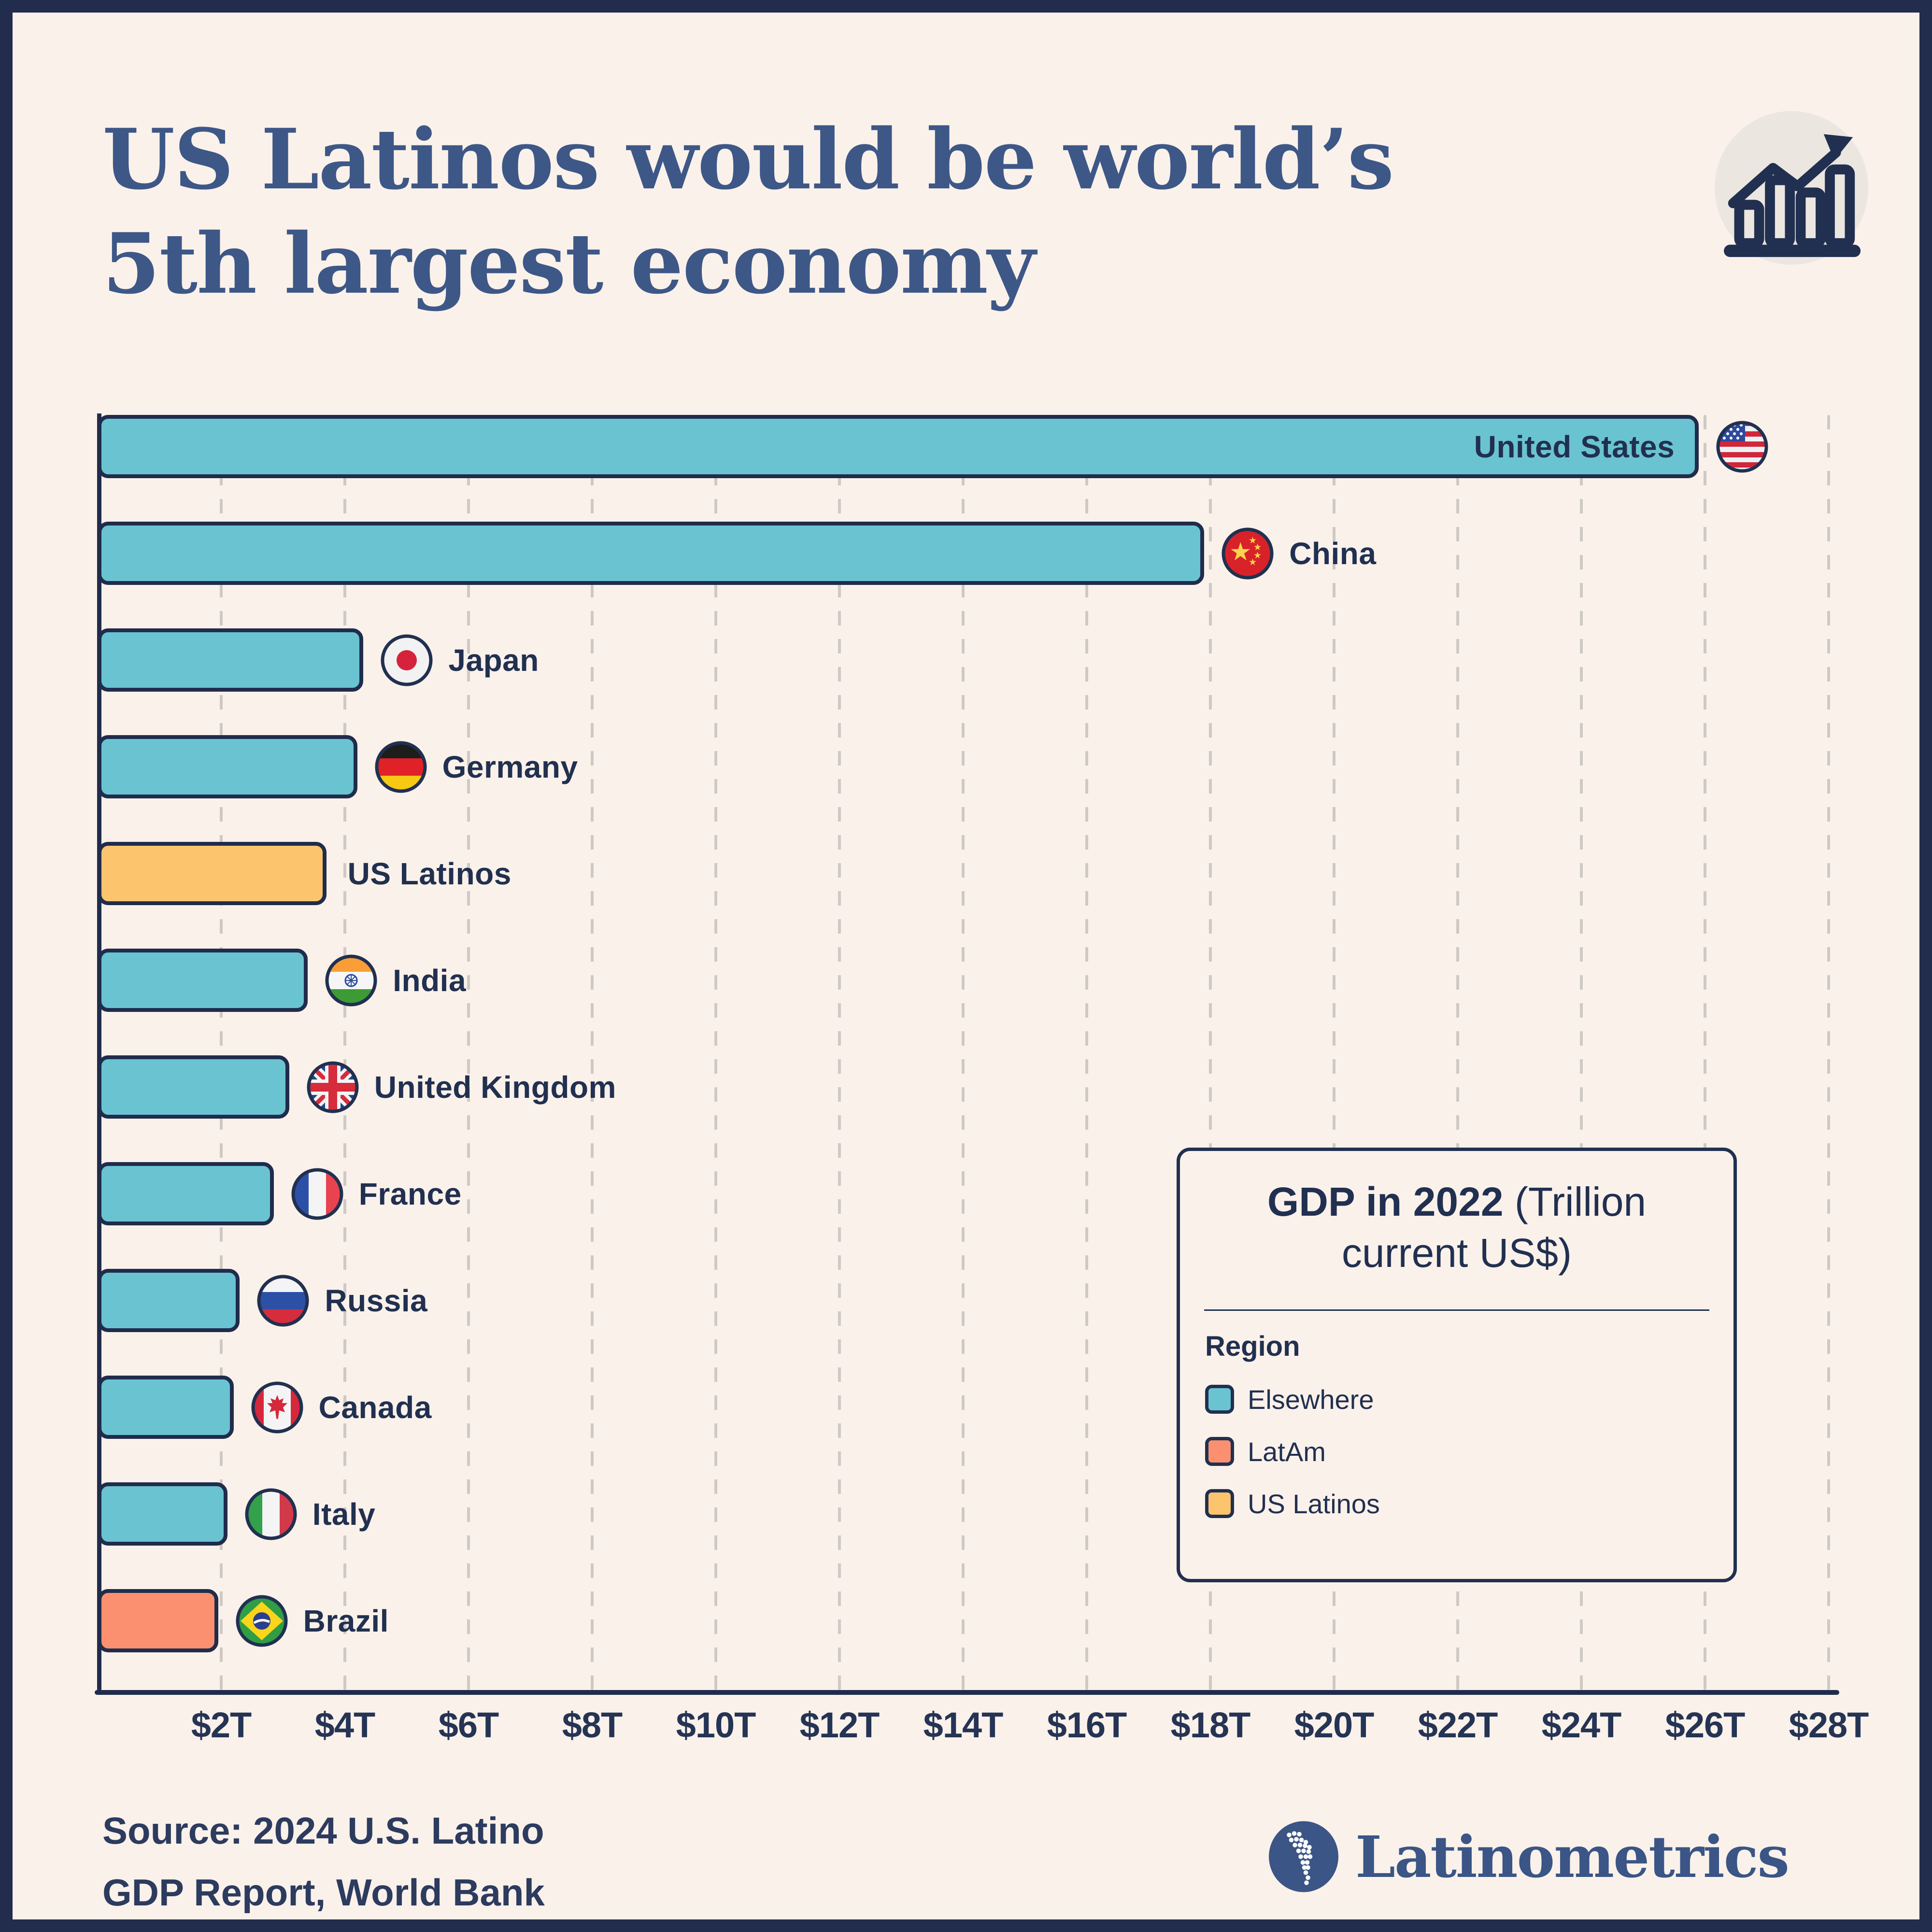 The width and height of the screenshot is (1932, 1932). Describe the element at coordinates (1572, 1856) in the screenshot. I see `logo-wordmark: Latinometrics` at that location.